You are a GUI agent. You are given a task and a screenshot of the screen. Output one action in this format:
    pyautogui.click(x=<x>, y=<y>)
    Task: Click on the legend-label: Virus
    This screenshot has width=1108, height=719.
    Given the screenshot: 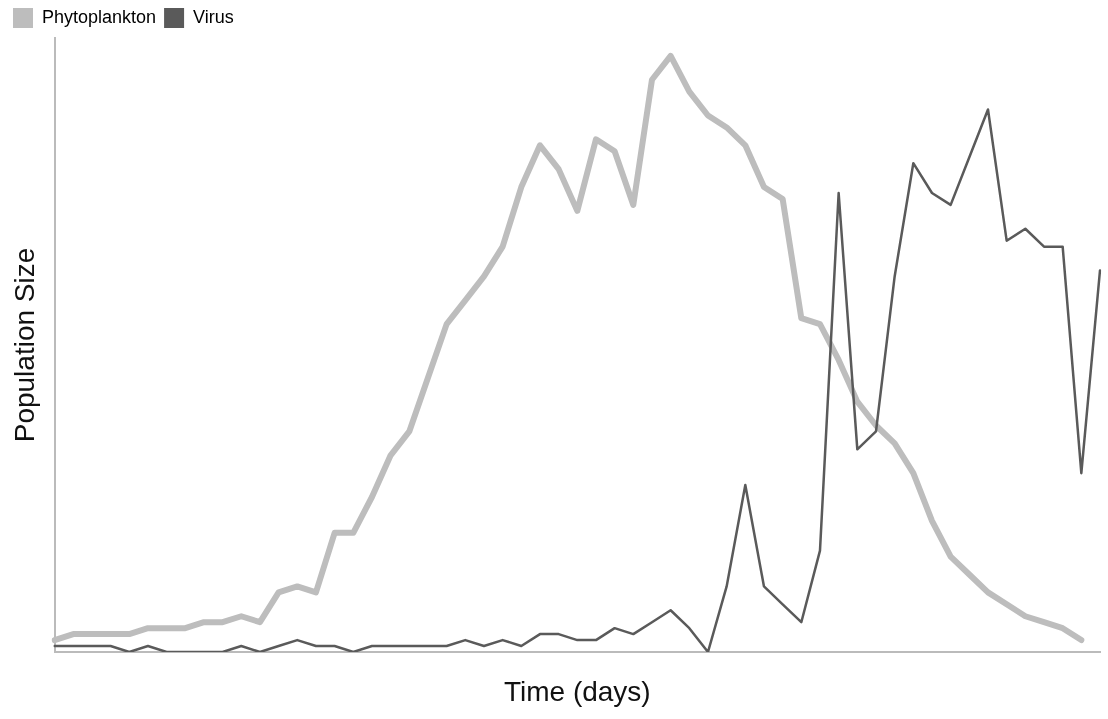 What is the action you would take?
    pyautogui.click(x=213, y=16)
    